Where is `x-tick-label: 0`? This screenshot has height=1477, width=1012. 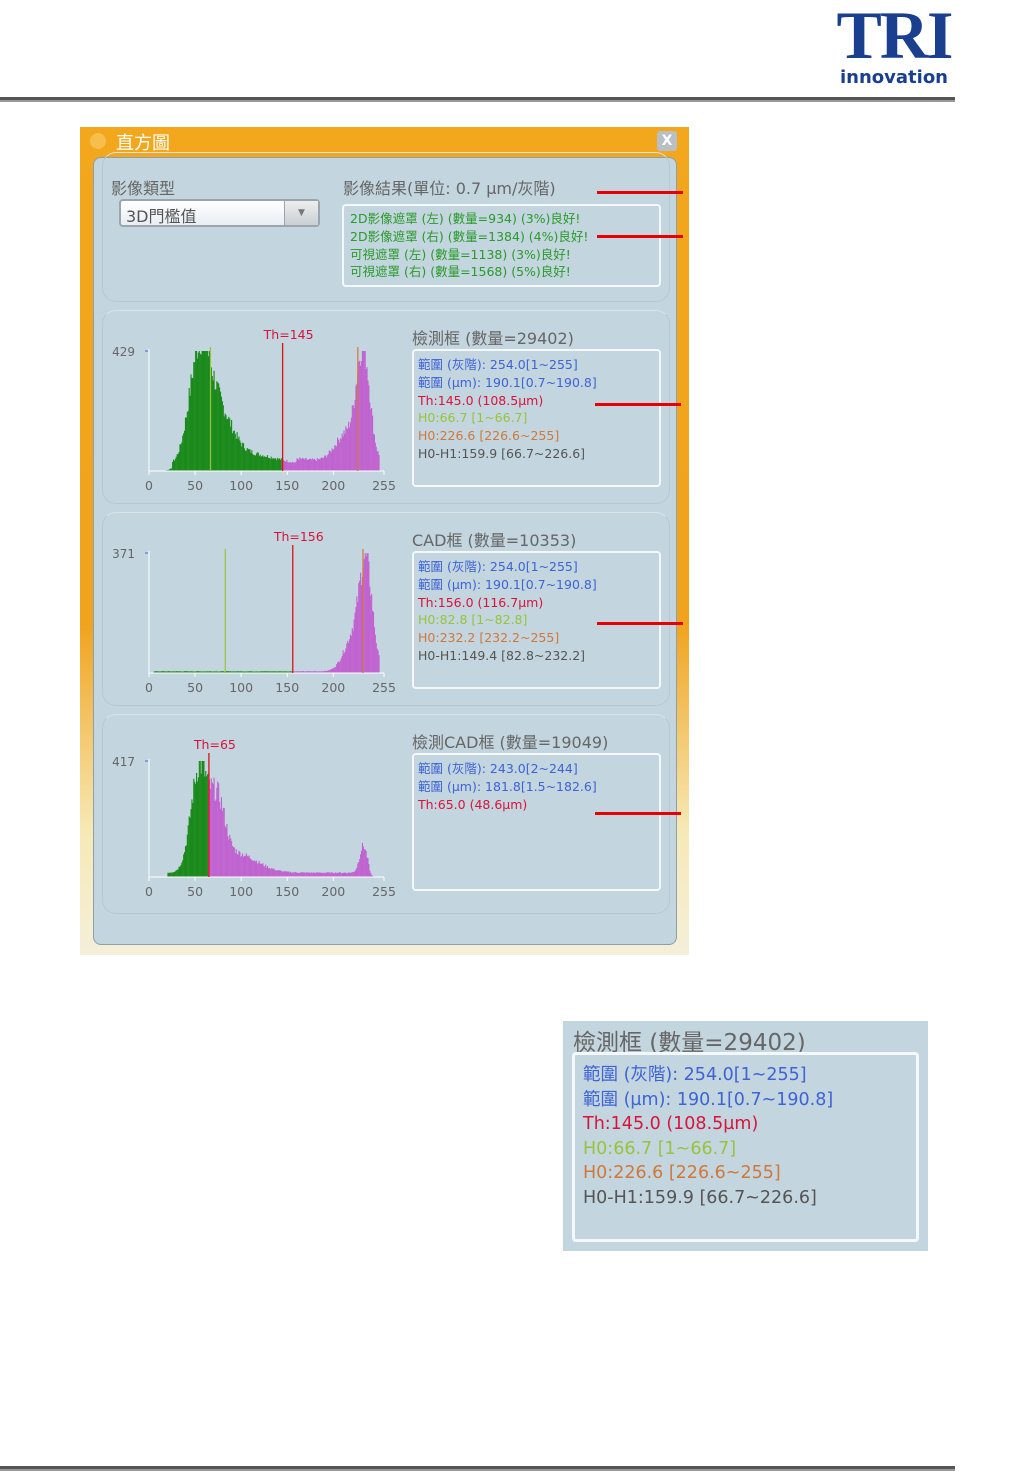 x-tick-label: 0 is located at coordinates (149, 687).